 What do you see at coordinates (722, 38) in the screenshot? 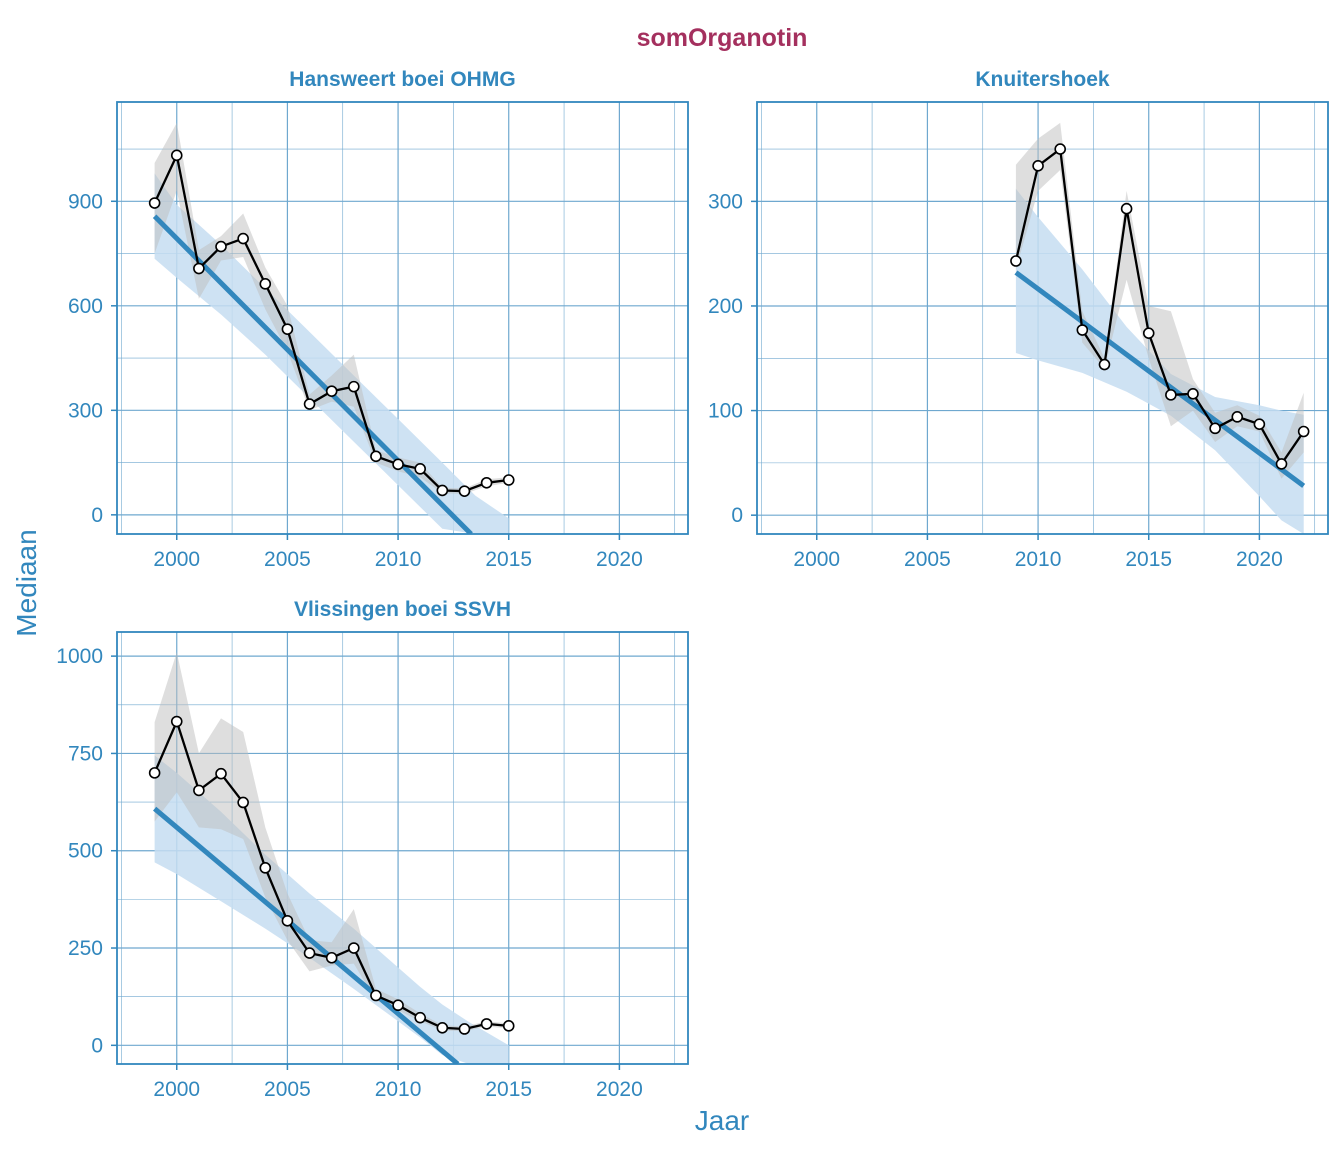
I see `chart-title: somOrganotin` at bounding box center [722, 38].